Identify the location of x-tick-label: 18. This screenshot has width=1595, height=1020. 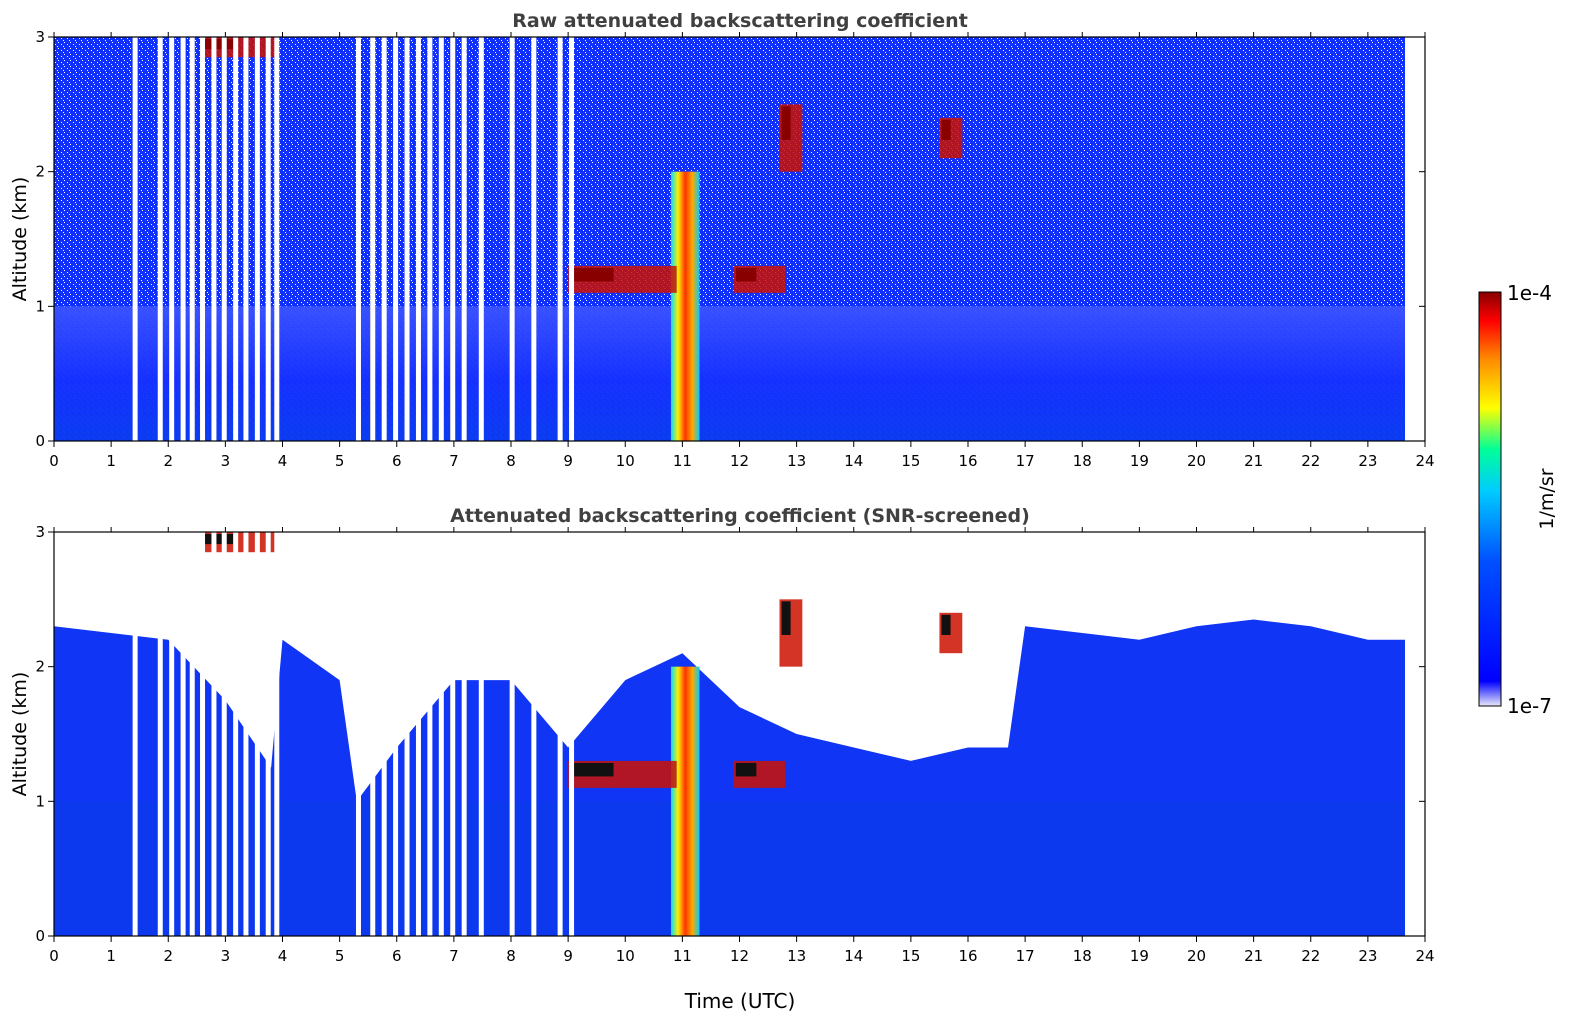
(1082, 461).